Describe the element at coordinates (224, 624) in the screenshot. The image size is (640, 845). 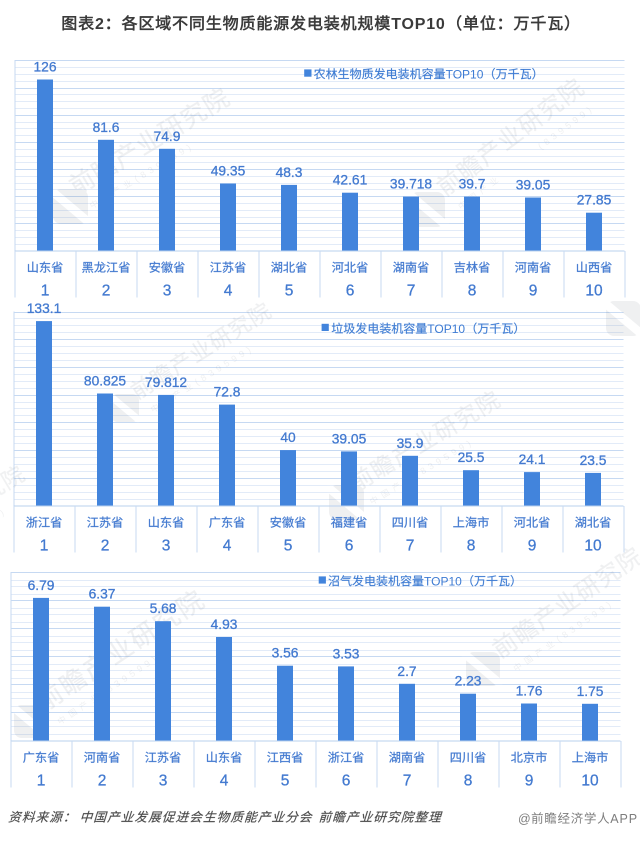
I see `svg-text: 4.93` at that location.